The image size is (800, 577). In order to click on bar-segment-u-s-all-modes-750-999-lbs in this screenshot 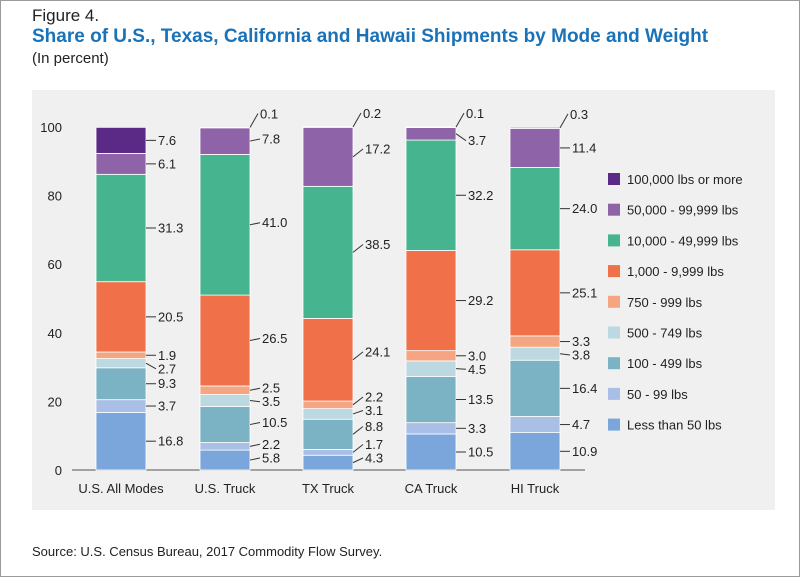, I will do `click(121, 355)`.